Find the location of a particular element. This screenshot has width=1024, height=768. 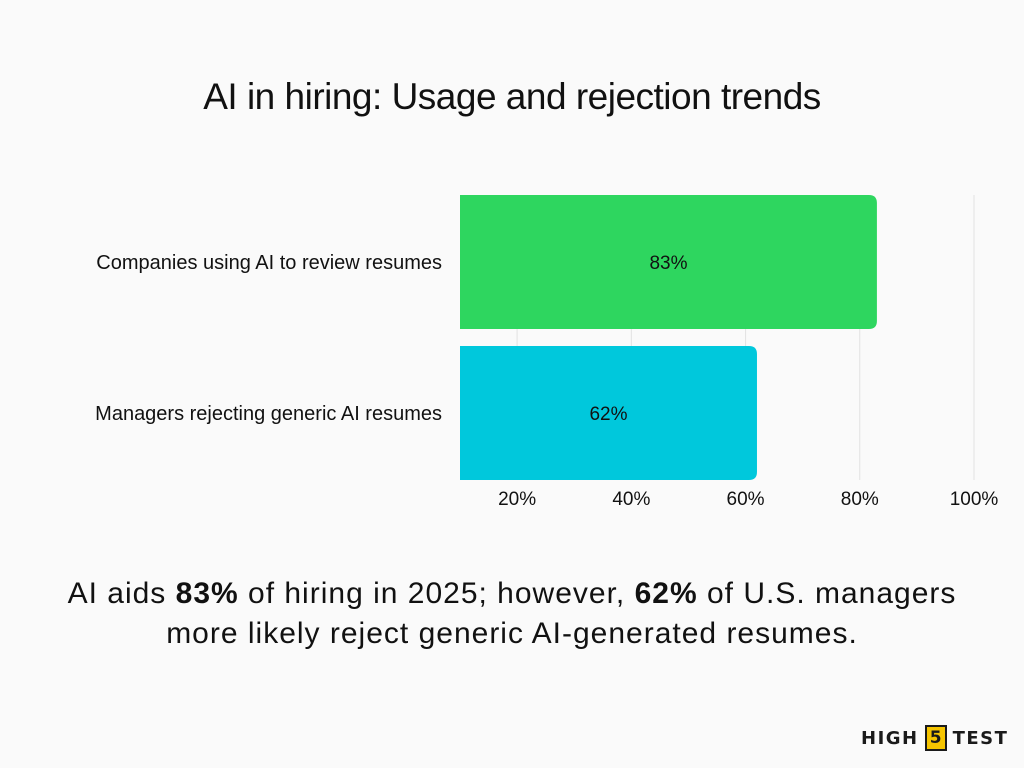

x-tick-label: 80% is located at coordinates (860, 499).